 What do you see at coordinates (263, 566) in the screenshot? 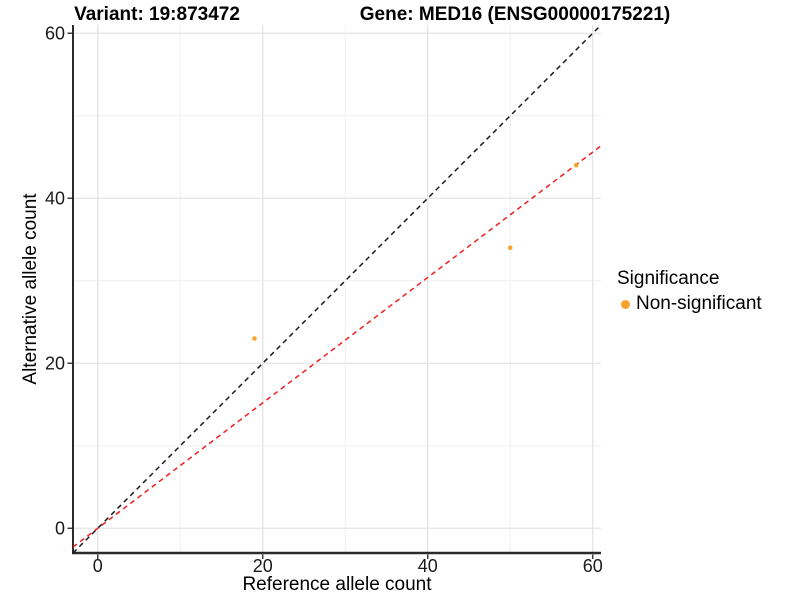
I see `x-tick-label: 20` at bounding box center [263, 566].